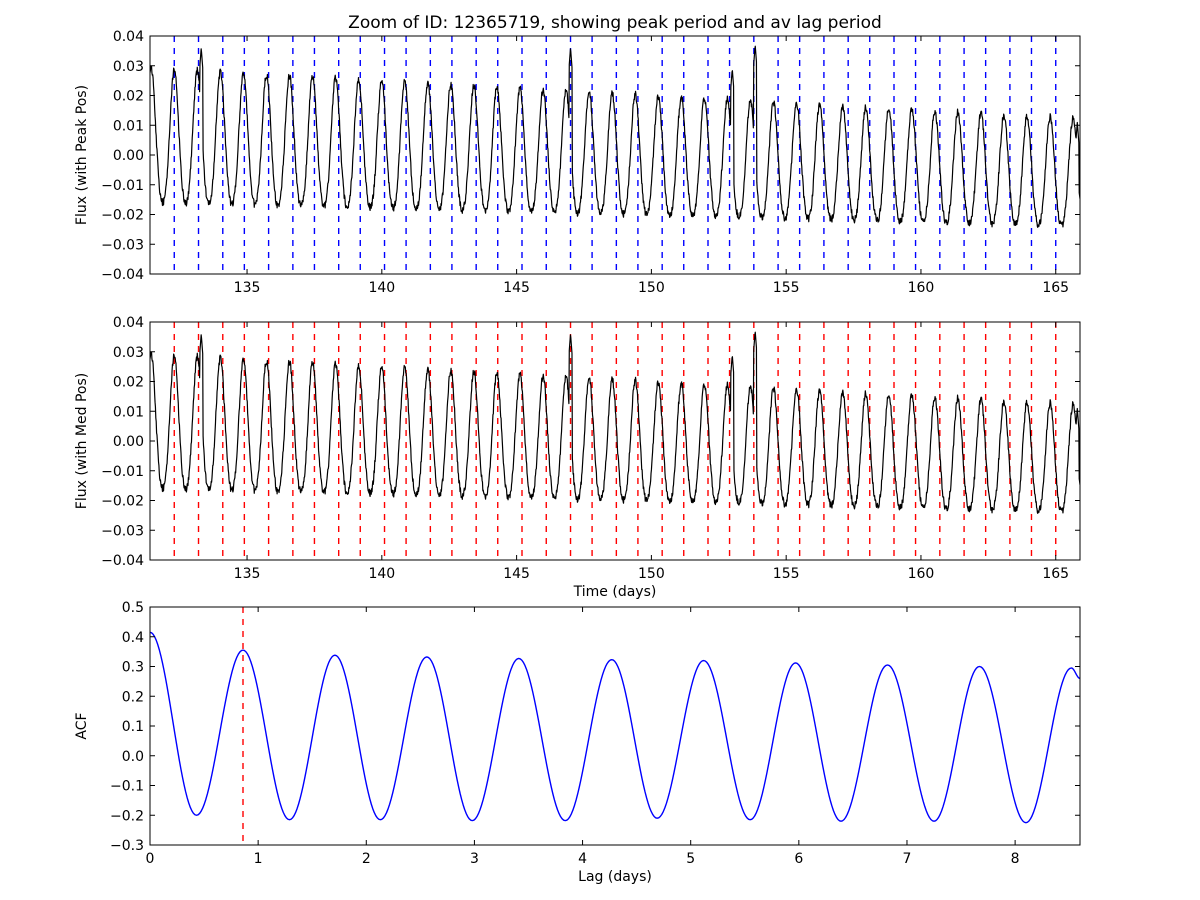 The width and height of the screenshot is (1200, 900). Describe the element at coordinates (133, 608) in the screenshot. I see `acf-ytick-label-8: 0.5` at that location.